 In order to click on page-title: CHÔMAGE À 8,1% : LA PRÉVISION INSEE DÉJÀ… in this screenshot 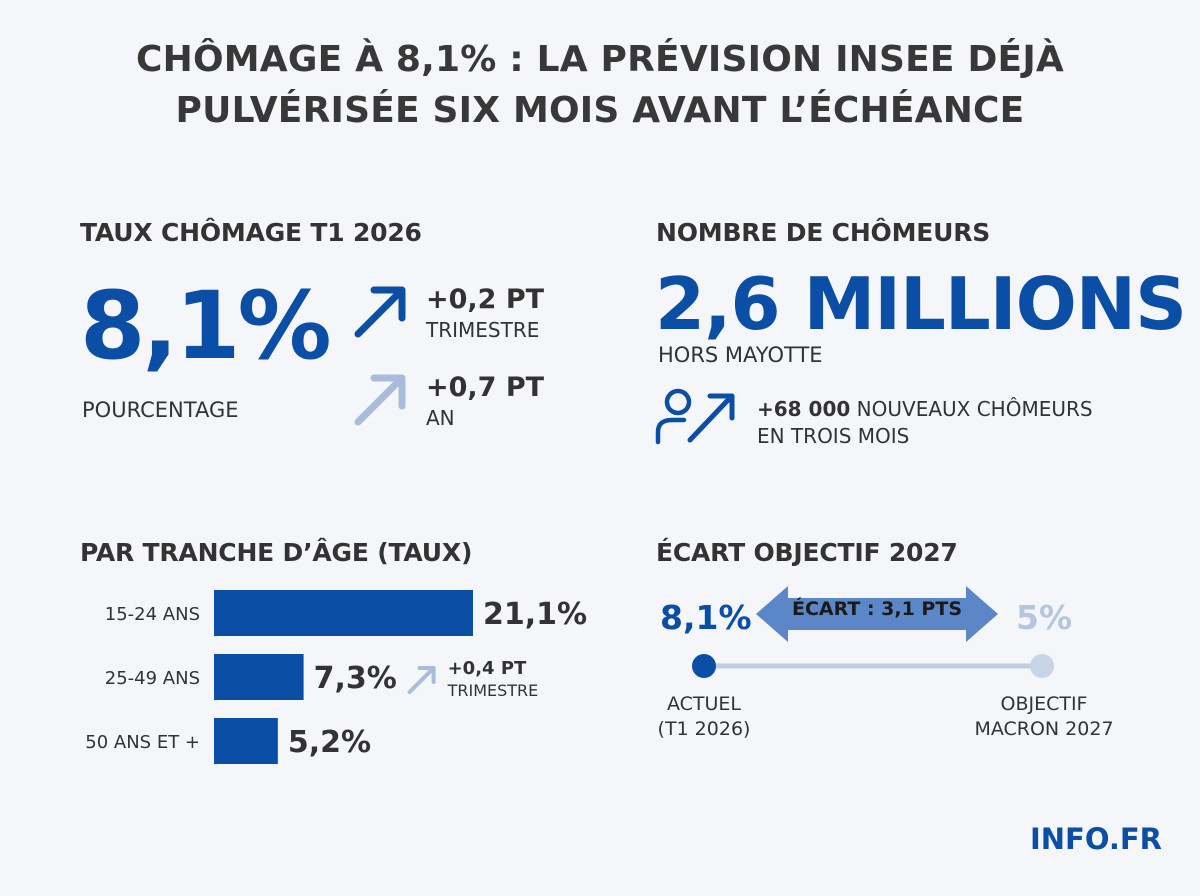, I will do `click(600, 85)`.